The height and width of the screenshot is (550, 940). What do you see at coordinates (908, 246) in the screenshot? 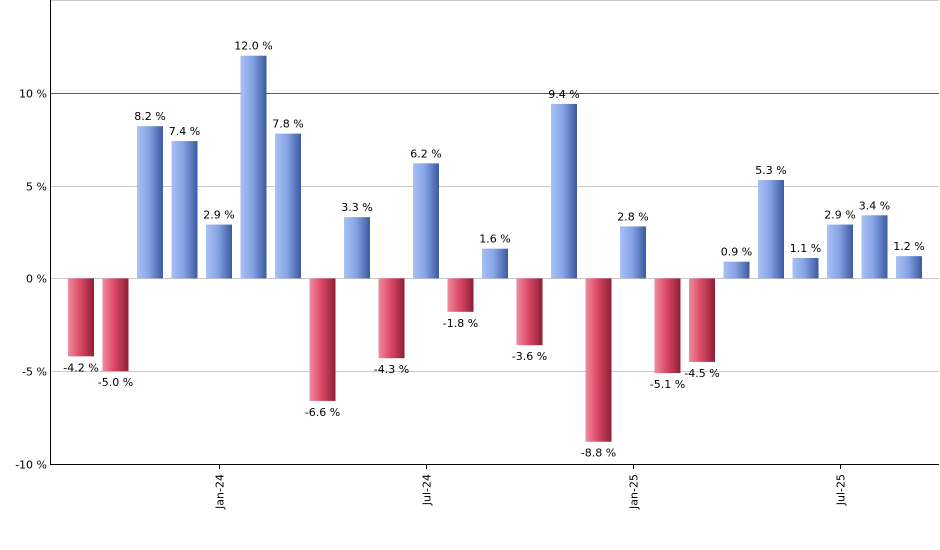
I see `data-label: 1.2 %` at bounding box center [908, 246].